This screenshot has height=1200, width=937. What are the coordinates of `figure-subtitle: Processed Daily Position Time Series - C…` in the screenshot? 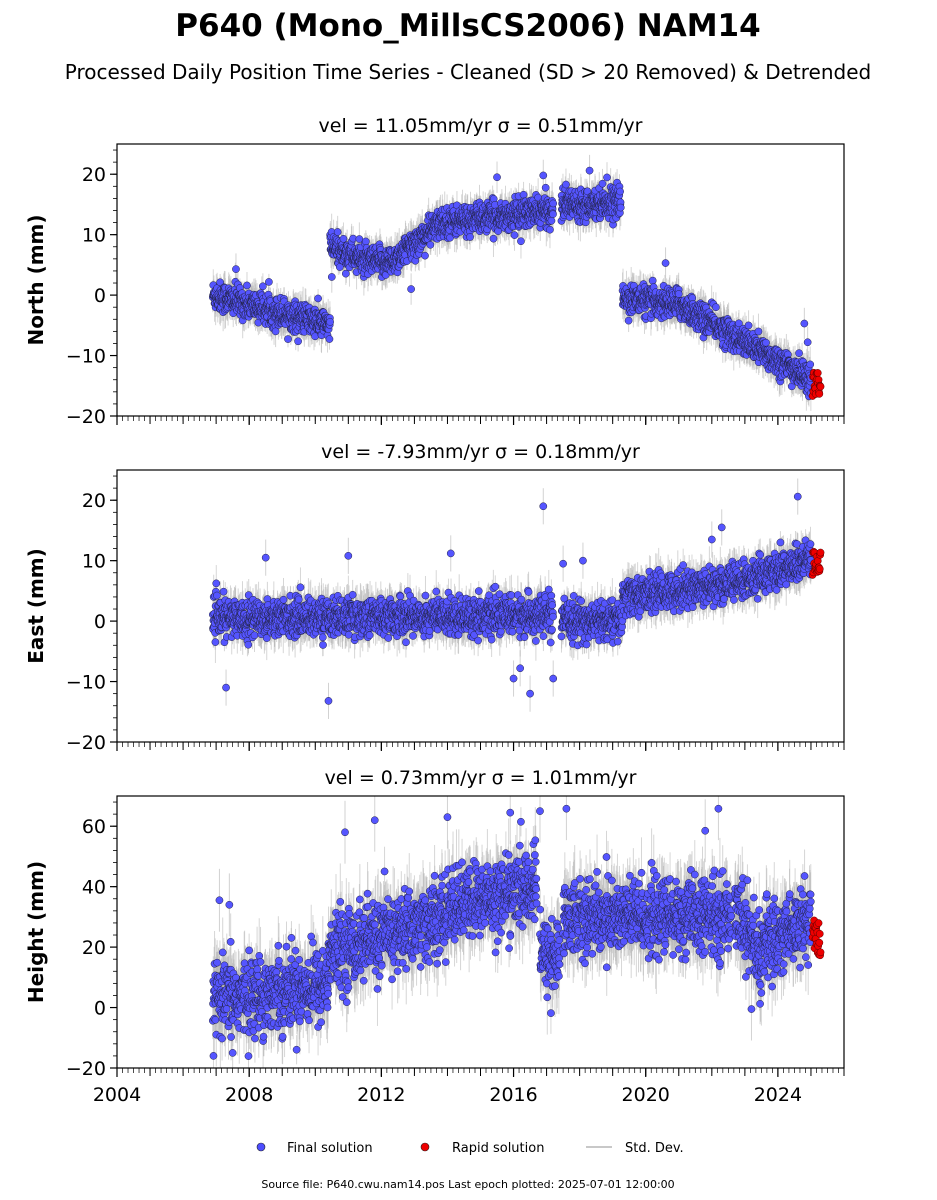 It's located at (468, 72).